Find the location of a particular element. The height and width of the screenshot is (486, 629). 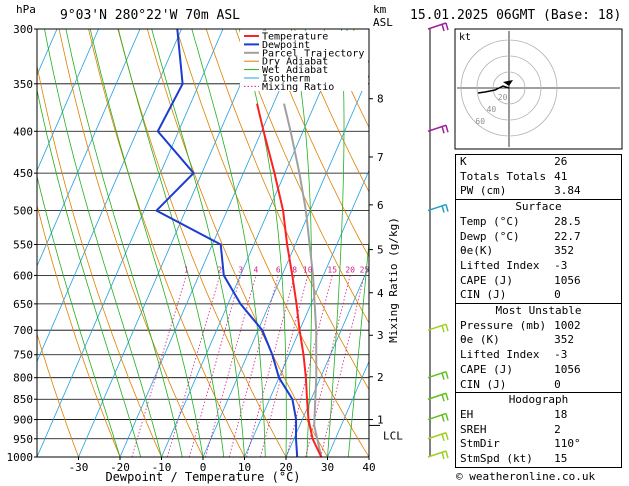

index-label: CIN (J) is located at coordinates (483, 384).